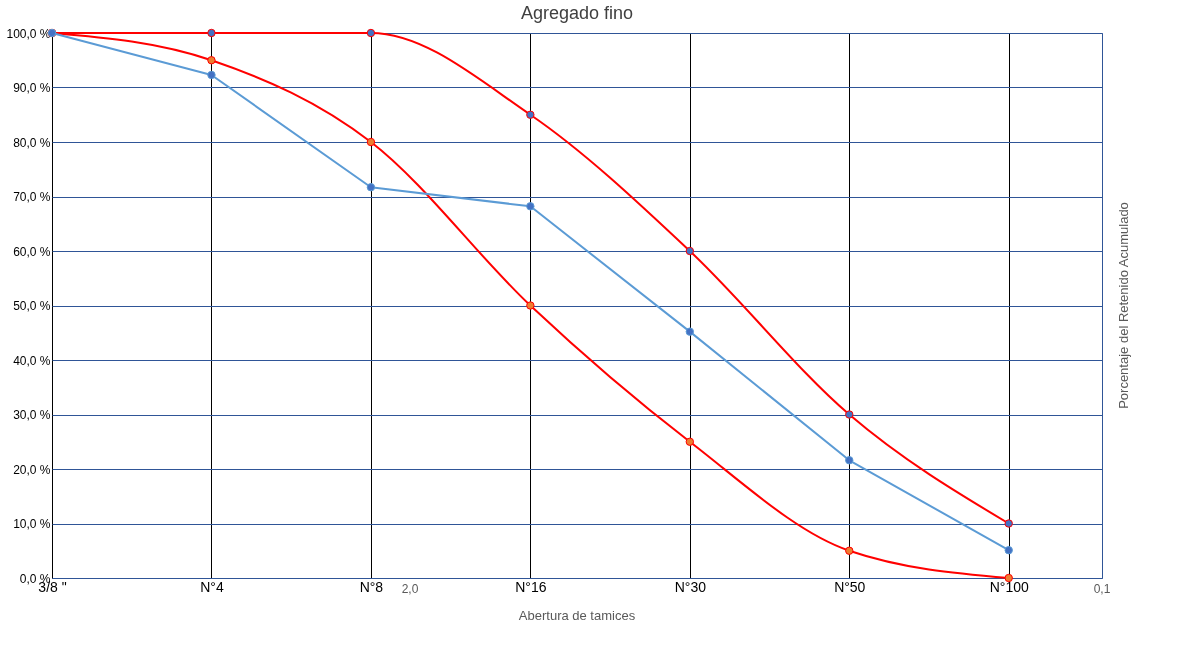 The height and width of the screenshot is (671, 1177). What do you see at coordinates (371, 586) in the screenshot?
I see `x-tick-label: N°8` at bounding box center [371, 586].